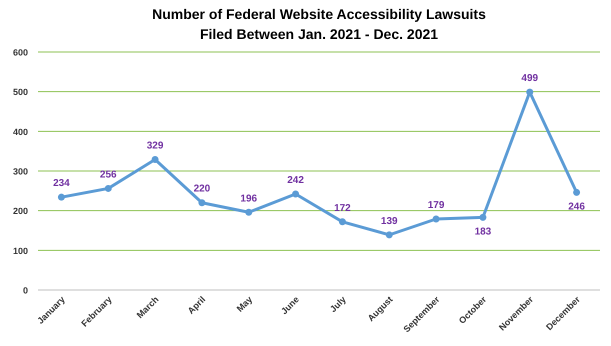  I want to click on data-label: 242, so click(295, 180).